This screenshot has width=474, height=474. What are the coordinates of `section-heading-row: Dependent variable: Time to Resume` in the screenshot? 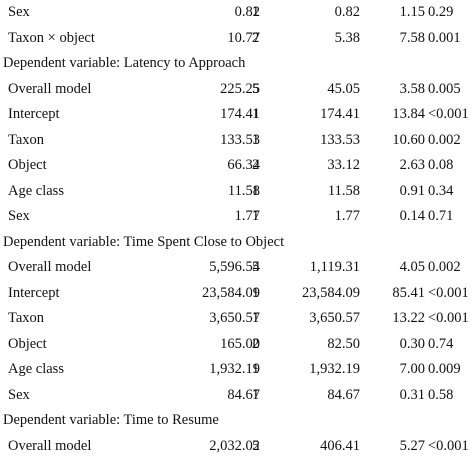 It's located at (237, 421).